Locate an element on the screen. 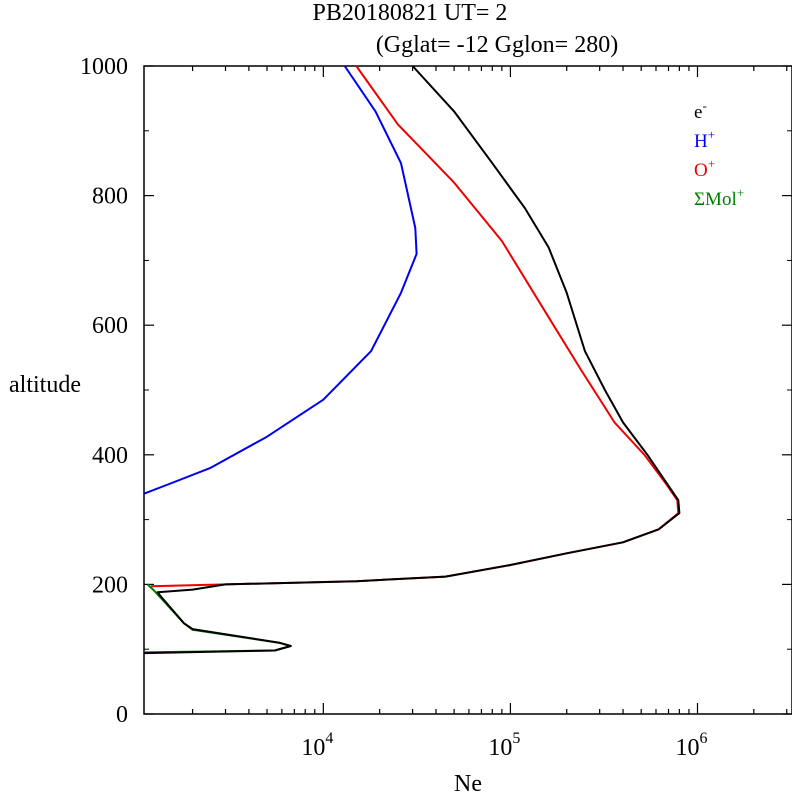 The image size is (792, 795). y-tick-label: 800 is located at coordinates (110, 197).